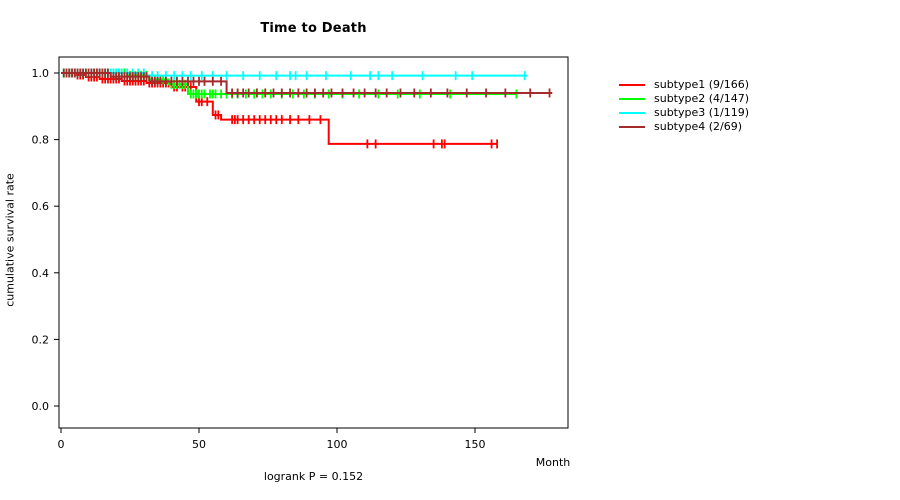 Image resolution: width=900 pixels, height=500 pixels. Describe the element at coordinates (337, 444) in the screenshot. I see `x-tick-label: 100` at that location.